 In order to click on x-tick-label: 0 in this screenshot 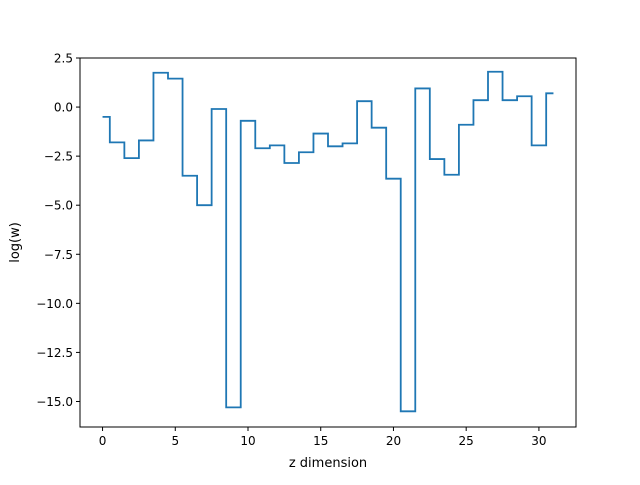, I will do `click(103, 441)`.